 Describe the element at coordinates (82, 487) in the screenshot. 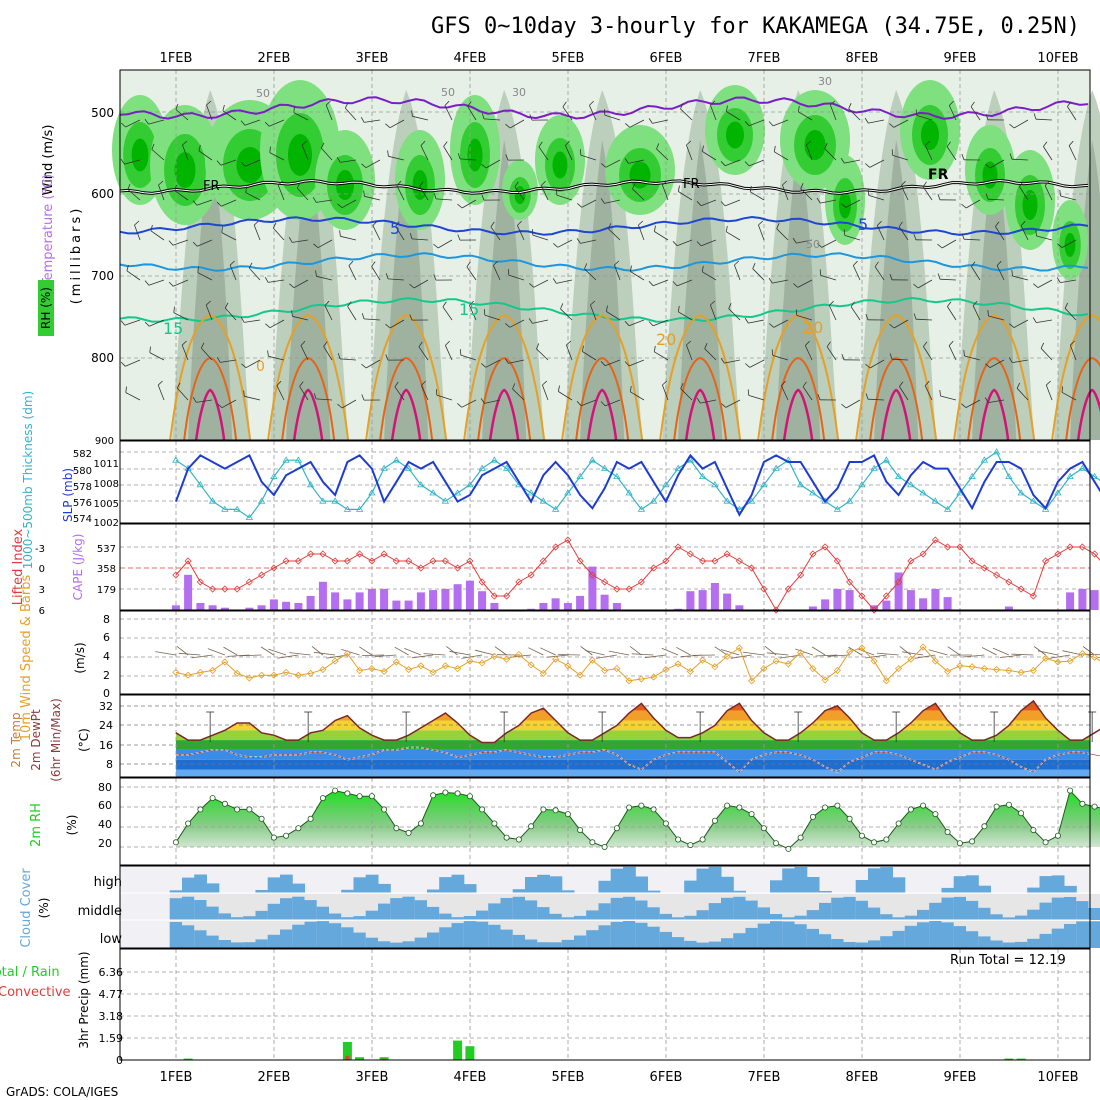

I see `y-tick-label: 578` at that location.